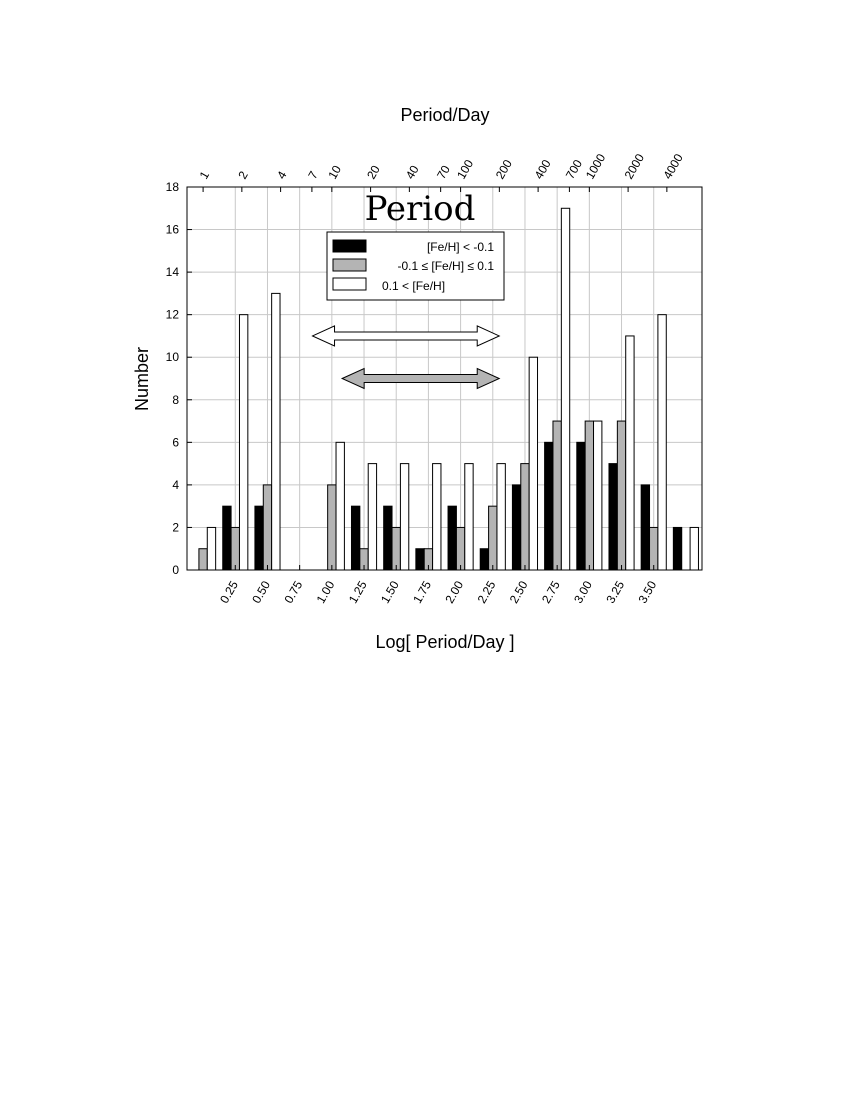 This screenshot has height=1100, width=850. I want to click on x-tick-label: 1.25, so click(358, 592).